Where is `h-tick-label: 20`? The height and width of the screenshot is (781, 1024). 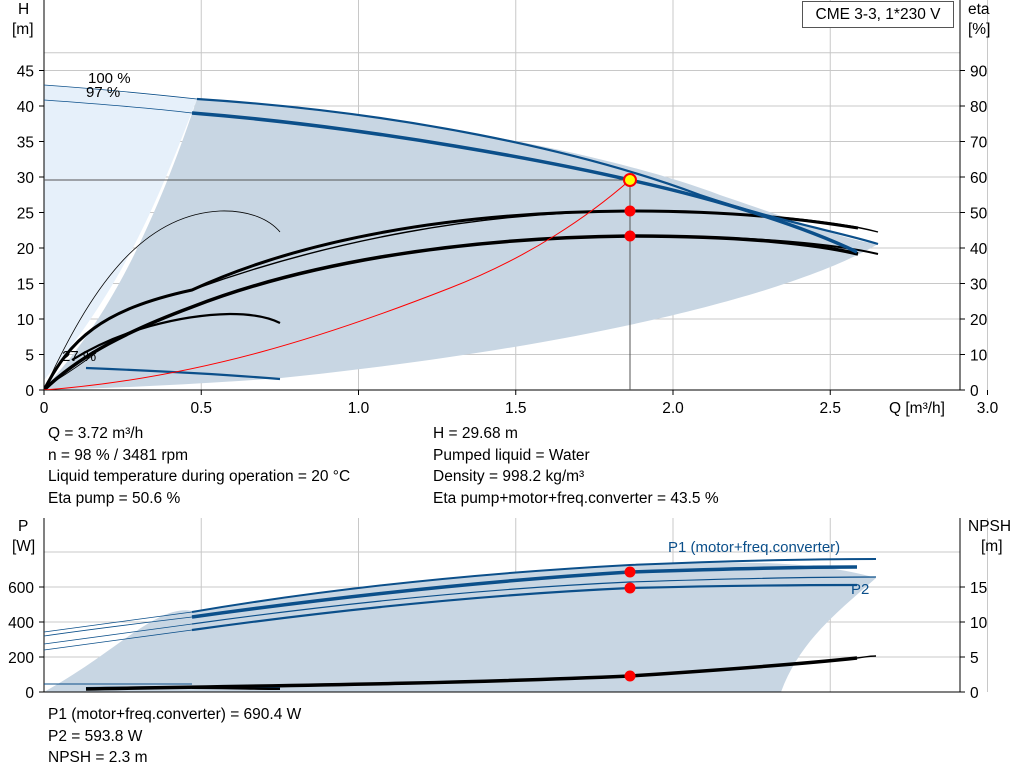
h-tick-label: 20 is located at coordinates (26, 249).